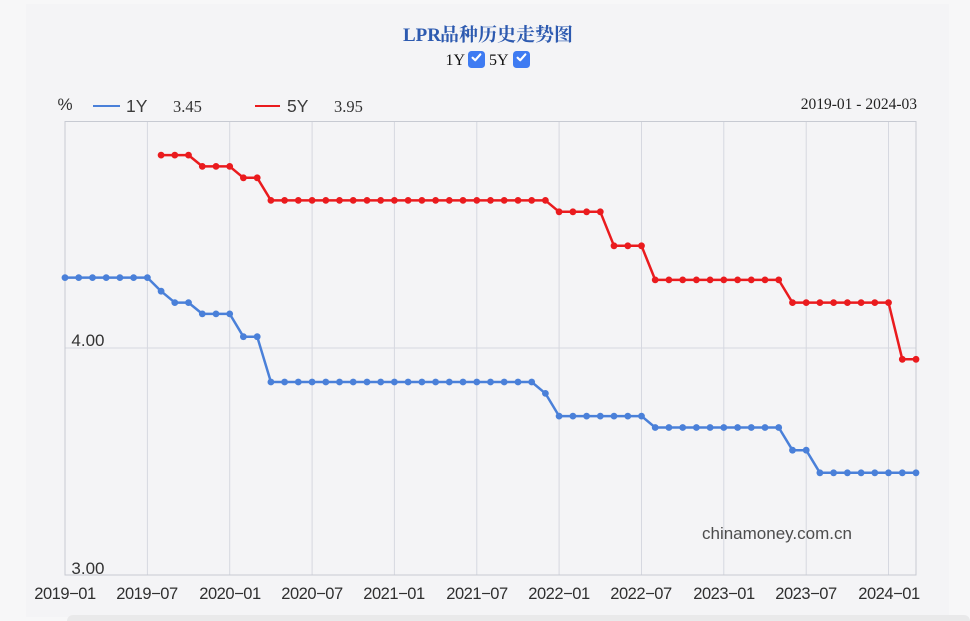  What do you see at coordinates (422, 35) in the screenshot?
I see `svg-text: LPR` at bounding box center [422, 35].